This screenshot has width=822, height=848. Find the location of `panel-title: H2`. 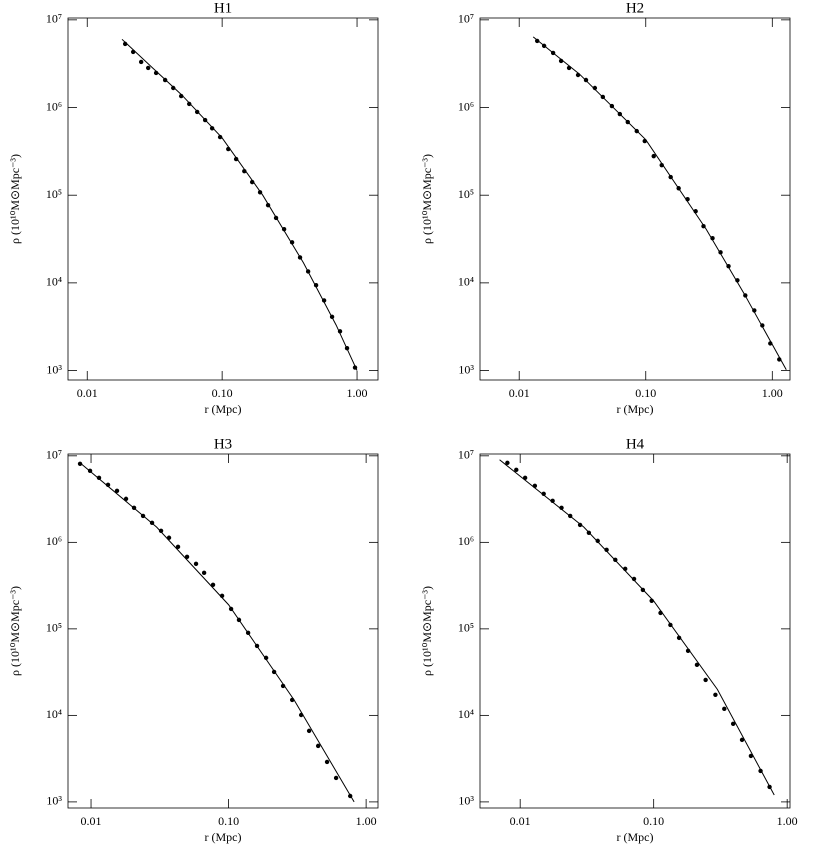

panel-title: H2 is located at coordinates (635, 8).